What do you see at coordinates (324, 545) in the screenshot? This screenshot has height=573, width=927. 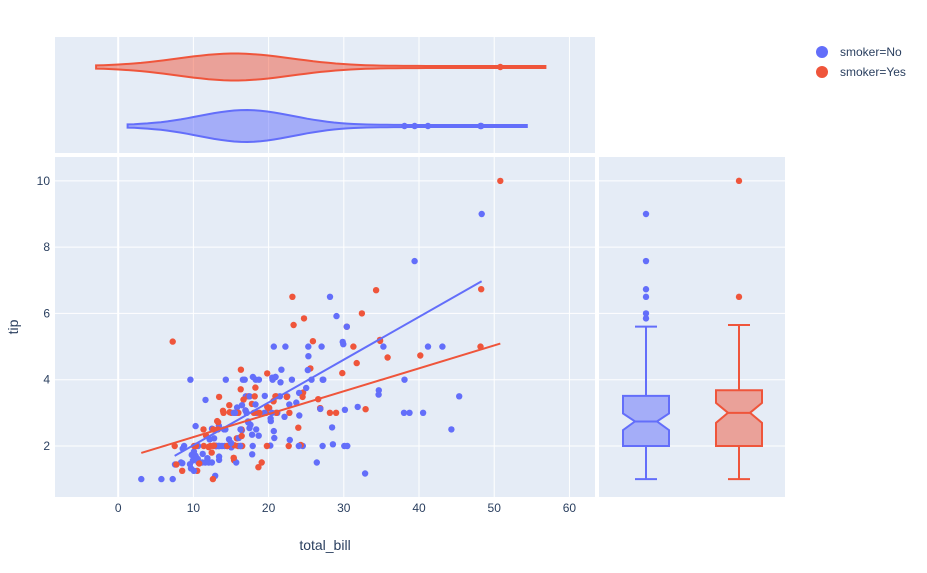 I see `x-axis-title: total_bill` at bounding box center [324, 545].